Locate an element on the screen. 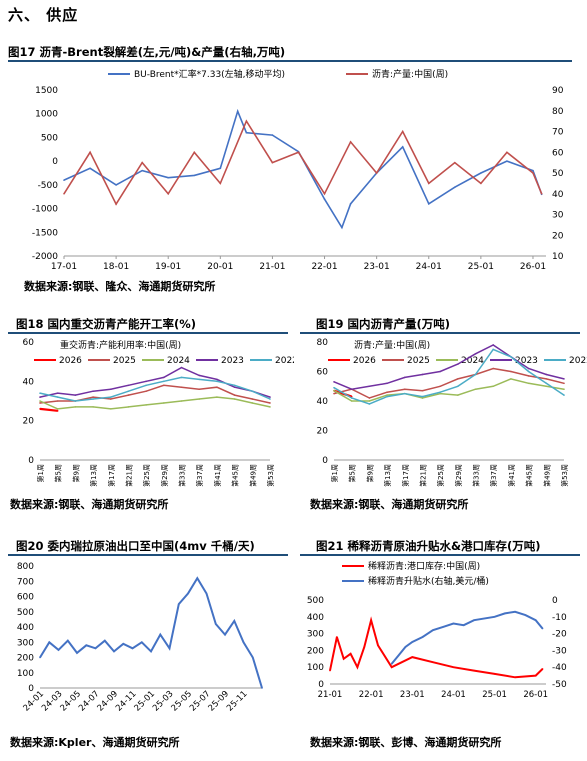 The width and height of the screenshot is (587, 761). fig18-x-tick-label: 第25周 is located at coordinates (146, 475).